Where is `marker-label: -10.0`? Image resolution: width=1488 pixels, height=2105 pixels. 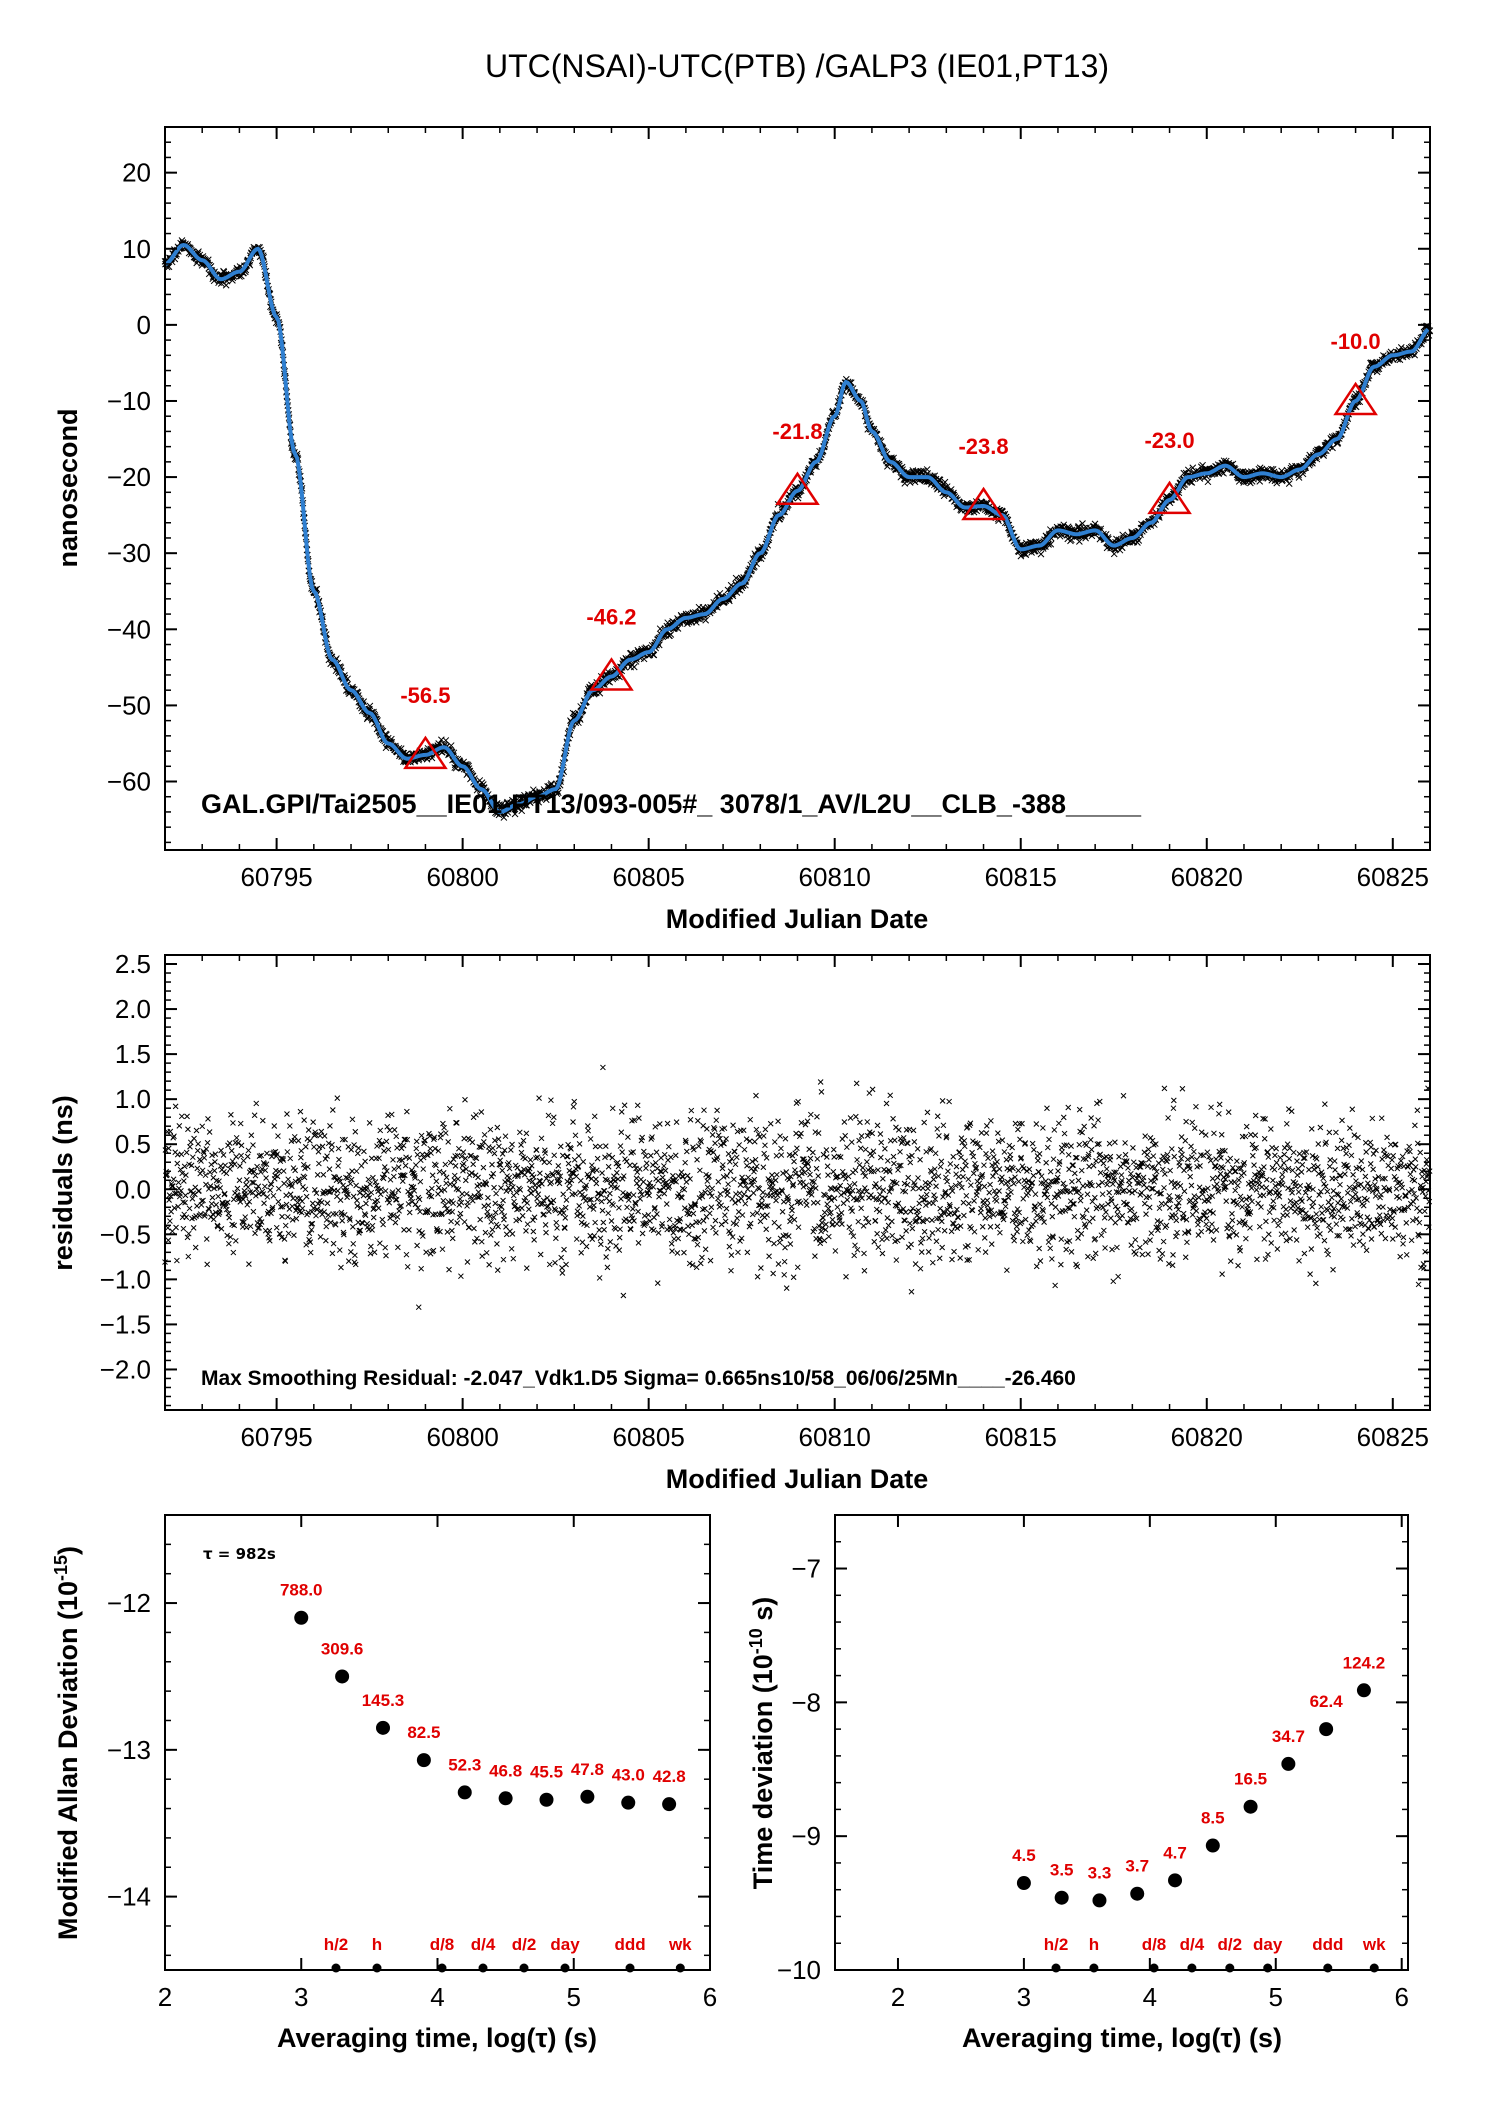 marker-label: -10.0 is located at coordinates (1356, 341).